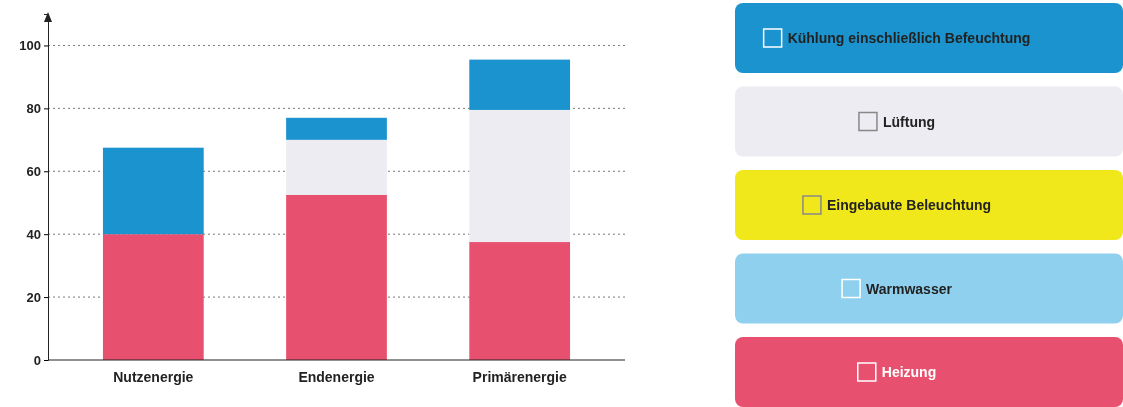 The image size is (1123, 407). What do you see at coordinates (909, 288) in the screenshot?
I see `legend-label: Warmwasser` at bounding box center [909, 288].